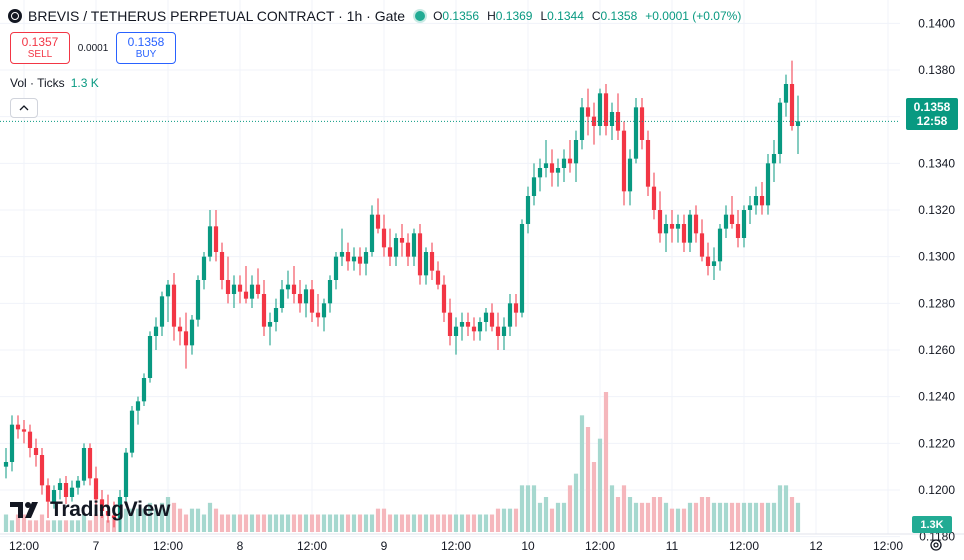  What do you see at coordinates (936, 210) in the screenshot?
I see `price-tick-label: 0.1320` at bounding box center [936, 210].